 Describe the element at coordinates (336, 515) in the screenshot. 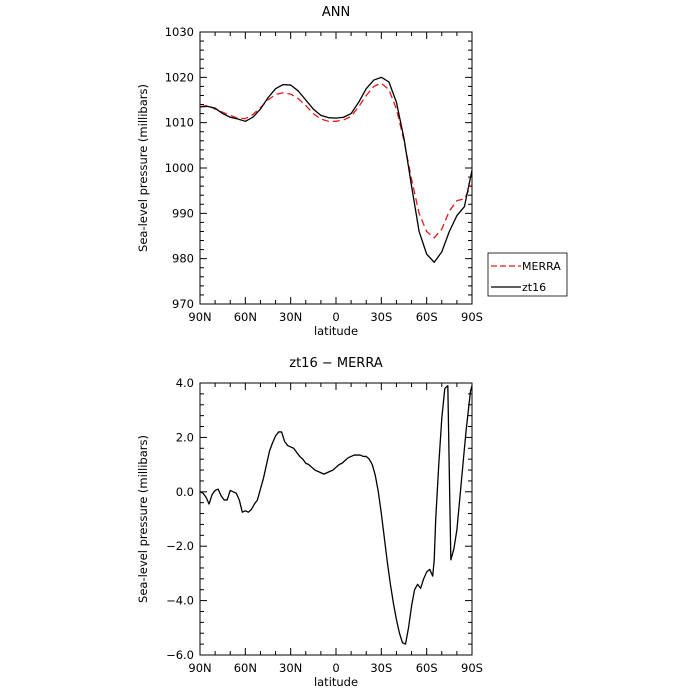

I see `series-line-difference` at that location.